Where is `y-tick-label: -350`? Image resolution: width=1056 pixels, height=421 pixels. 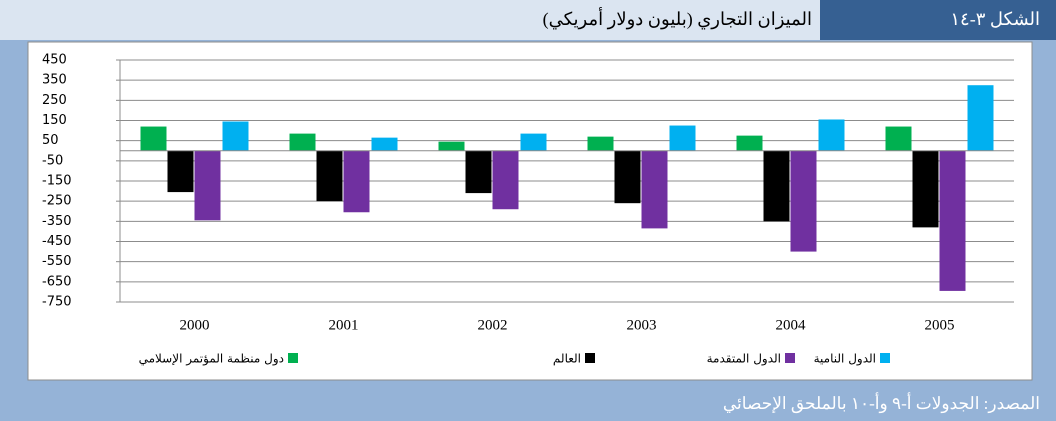 y-tick-label: -350 is located at coordinates (57, 221).